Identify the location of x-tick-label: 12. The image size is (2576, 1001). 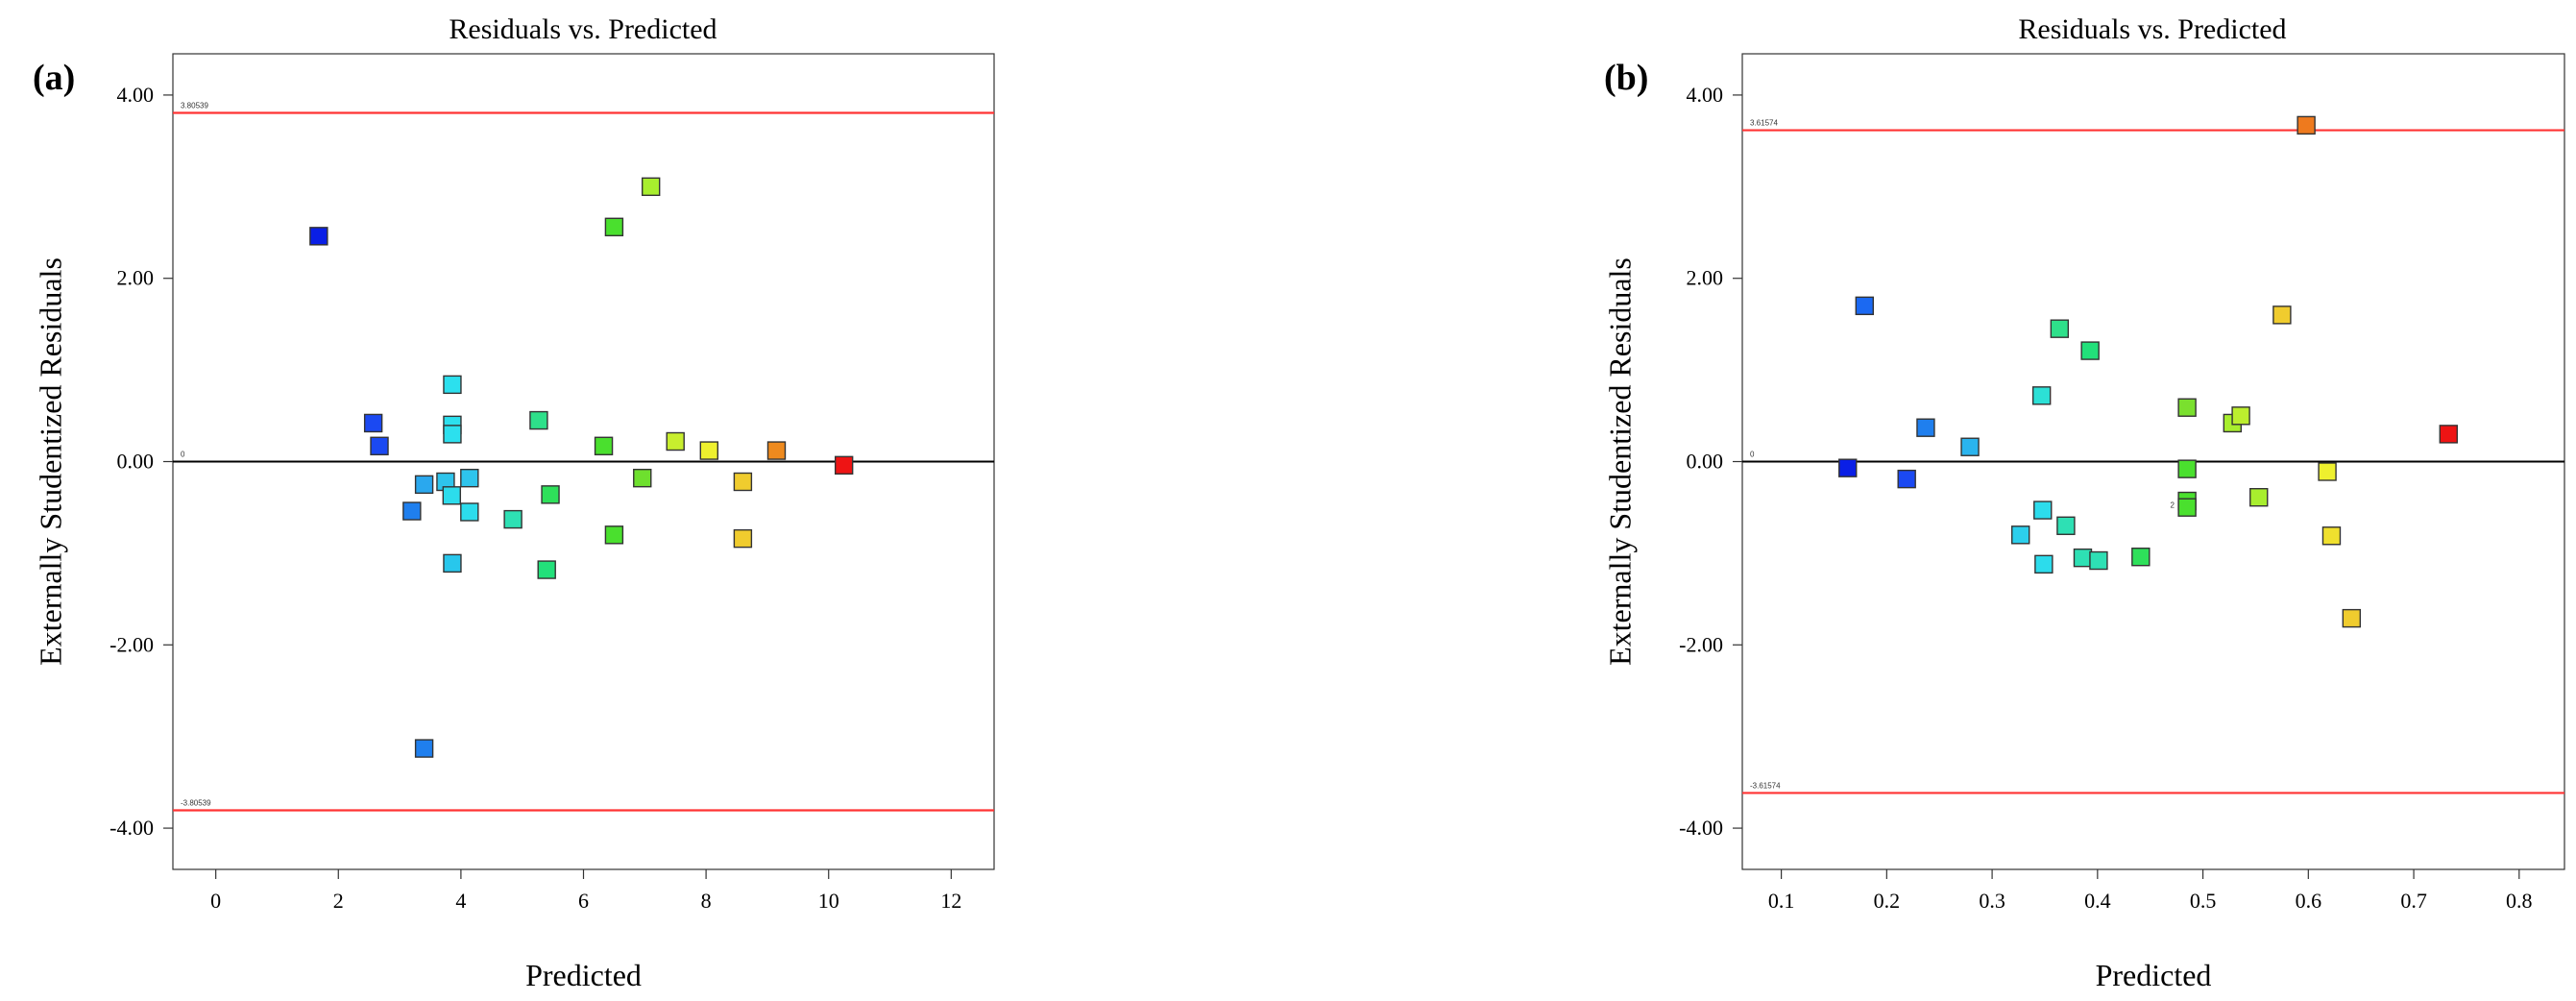
(950, 901).